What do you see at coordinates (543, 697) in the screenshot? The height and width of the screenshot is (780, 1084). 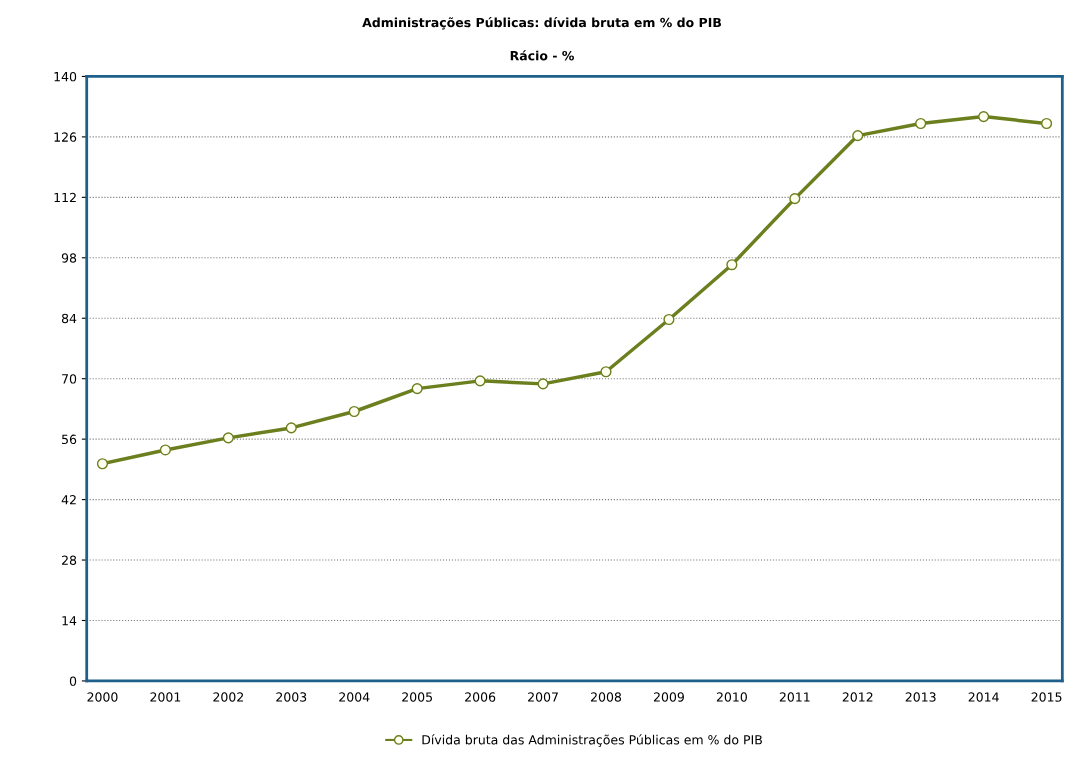 I see `x-tick-label: 2007` at bounding box center [543, 697].